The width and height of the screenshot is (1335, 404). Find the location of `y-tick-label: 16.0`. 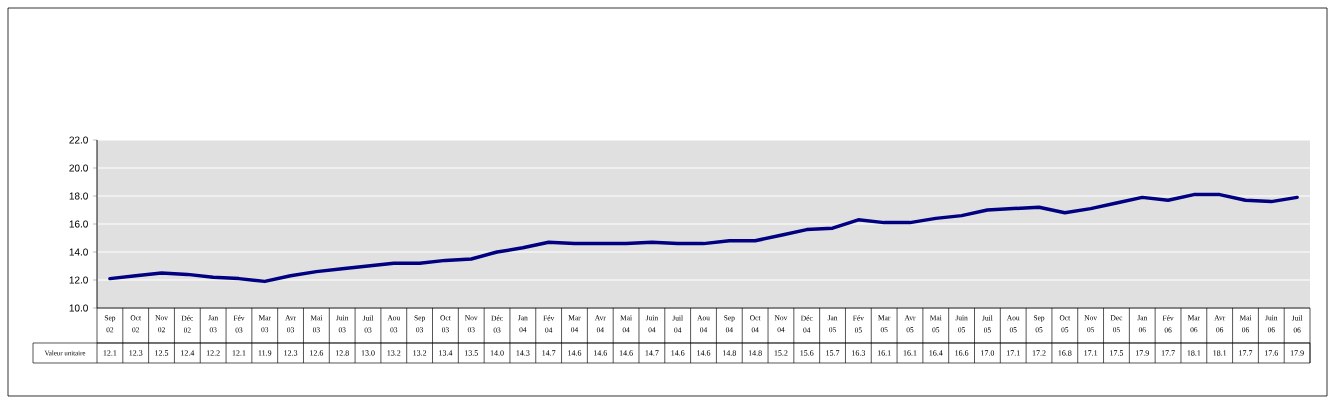

y-tick-label: 16.0 is located at coordinates (78, 224).